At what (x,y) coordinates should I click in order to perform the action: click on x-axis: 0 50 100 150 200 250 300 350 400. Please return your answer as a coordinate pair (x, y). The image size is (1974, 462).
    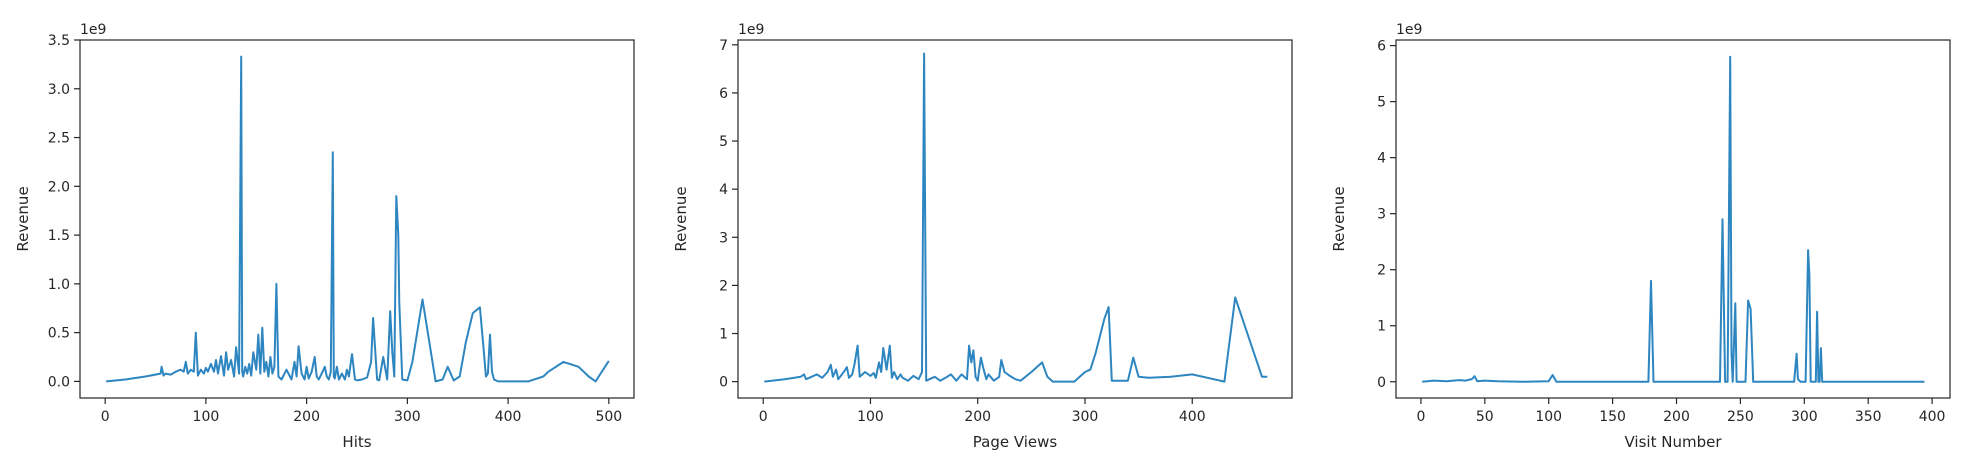
    Looking at the image, I should click on (1680, 411).